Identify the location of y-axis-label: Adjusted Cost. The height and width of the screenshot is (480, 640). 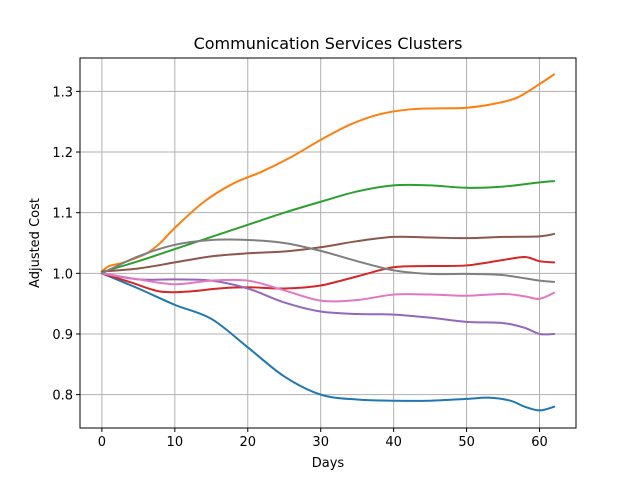
(35, 243).